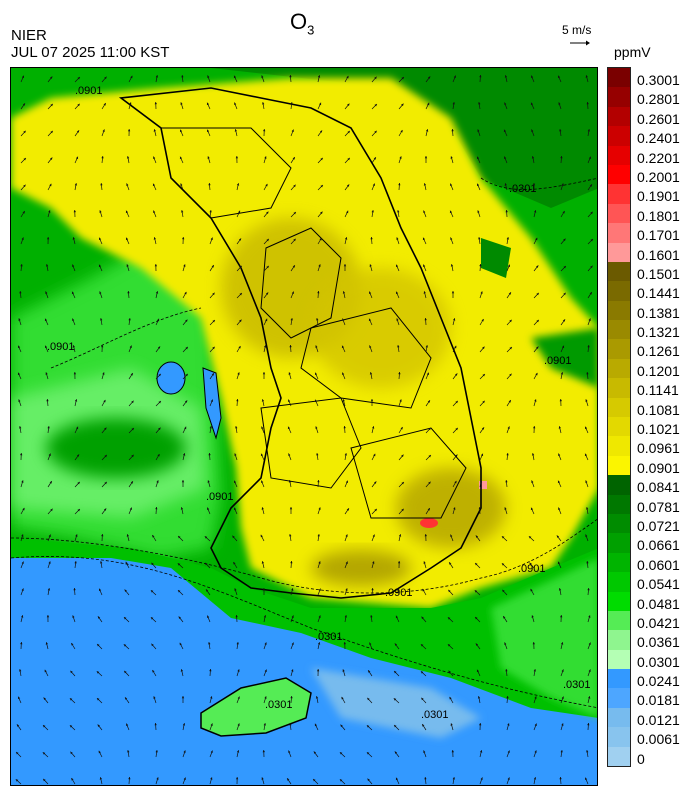  Describe the element at coordinates (658, 719) in the screenshot. I see `colorbar-level-label: 0.0121` at that location.